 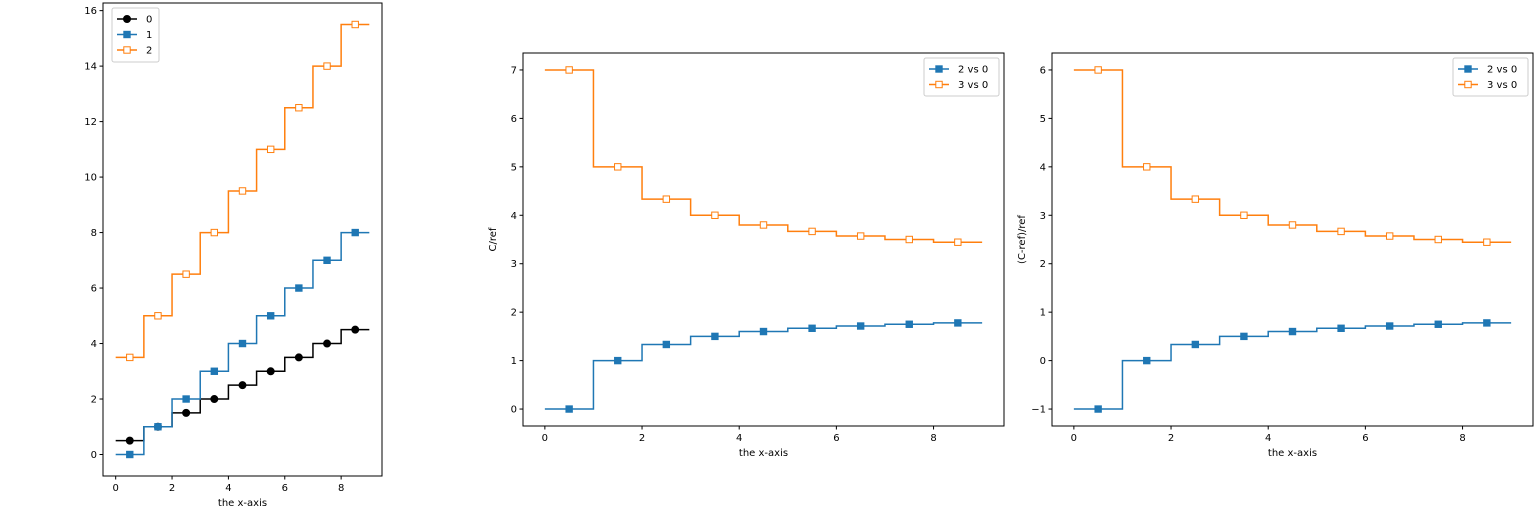 I want to click on y-tick-label: 1, so click(x=1043, y=313).